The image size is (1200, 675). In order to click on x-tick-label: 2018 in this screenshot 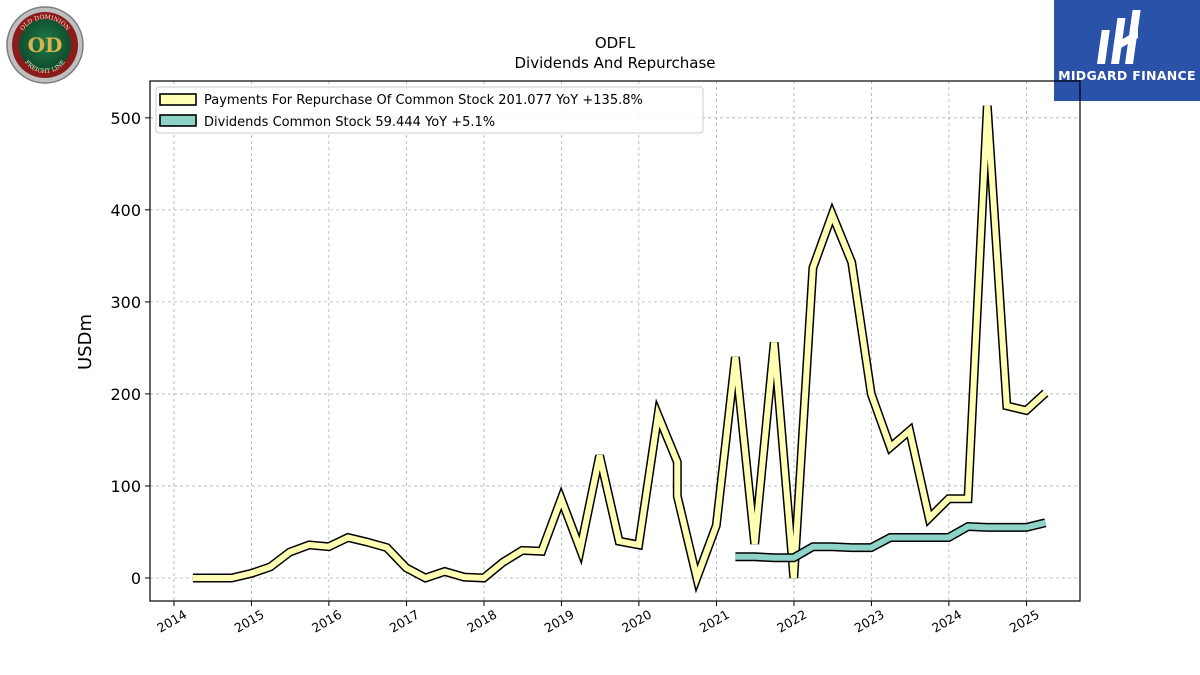, I will do `click(481, 621)`.